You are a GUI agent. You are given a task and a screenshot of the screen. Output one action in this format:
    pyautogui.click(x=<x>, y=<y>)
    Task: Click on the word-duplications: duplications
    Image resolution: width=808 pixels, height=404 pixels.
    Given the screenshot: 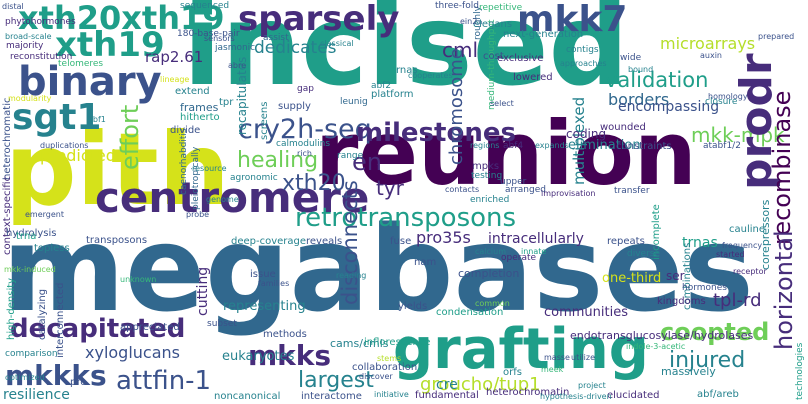 What is the action you would take?
    pyautogui.click(x=64, y=145)
    